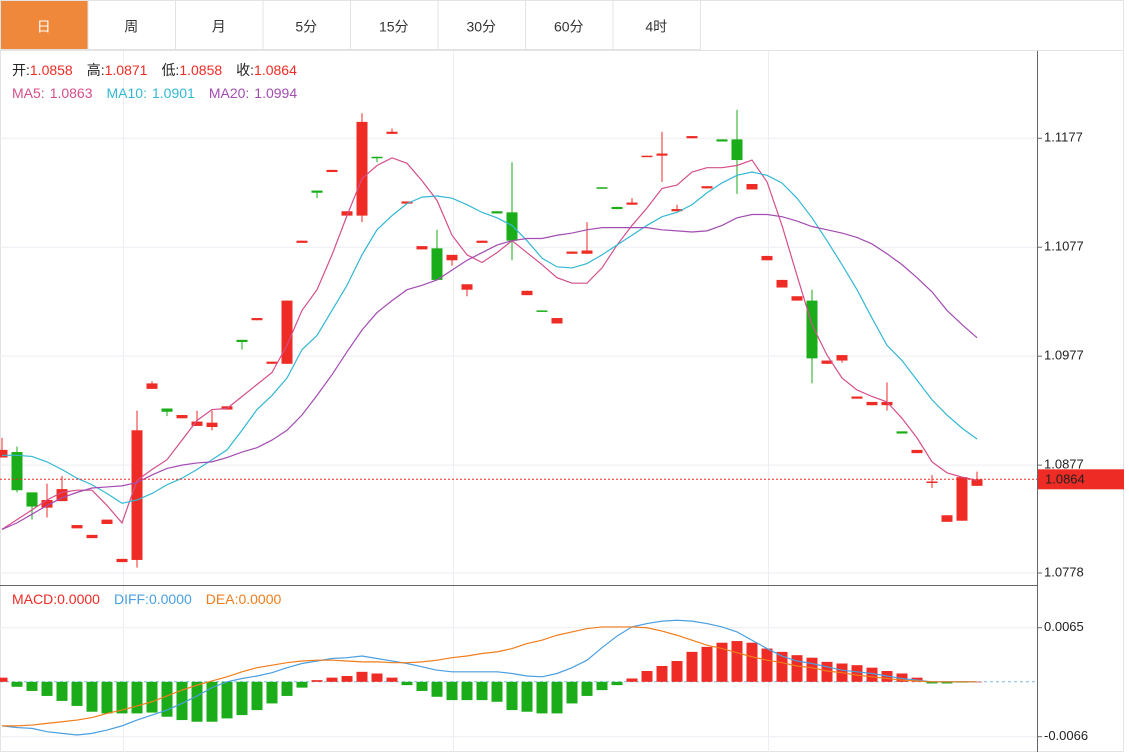 The height and width of the screenshot is (752, 1129). I want to click on tab-label: 5分, so click(306, 27).